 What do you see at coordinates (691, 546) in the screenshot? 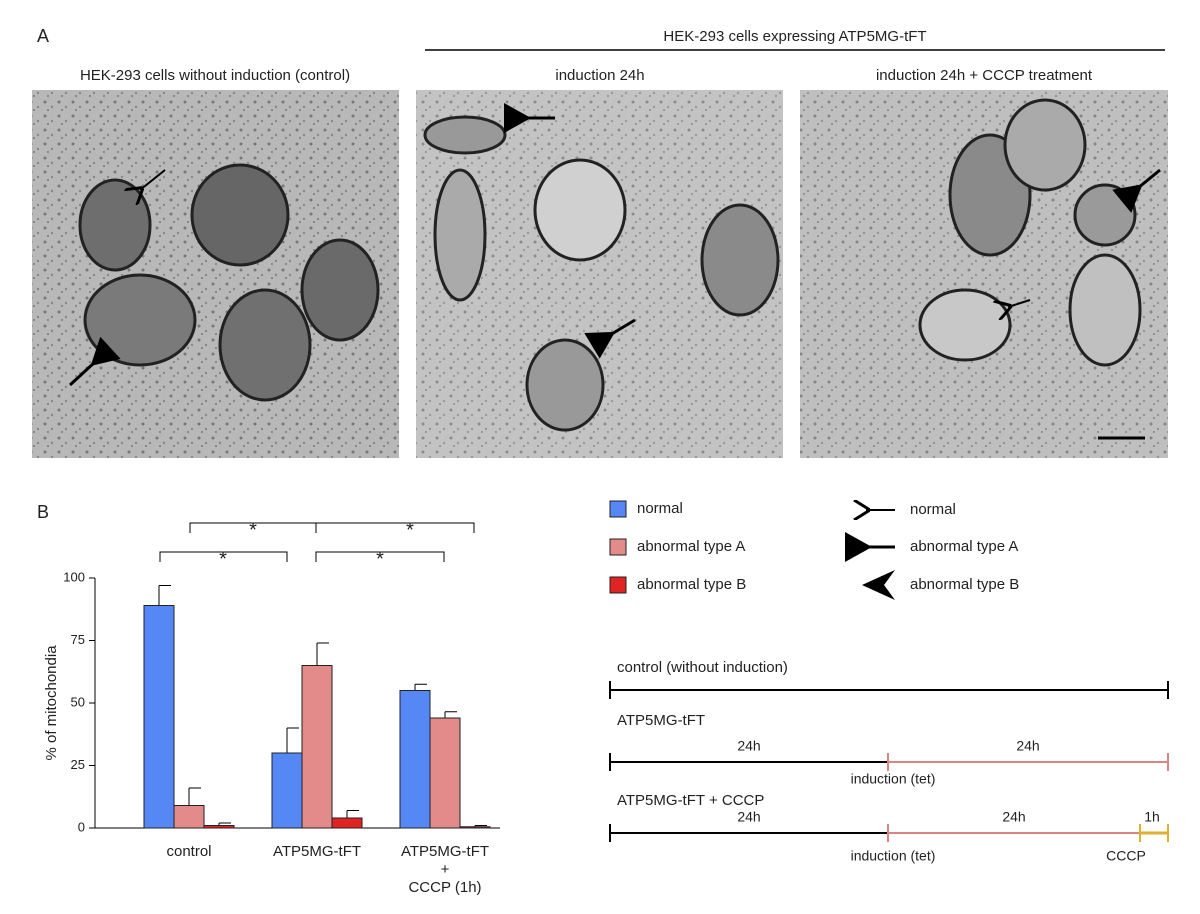
I see `legend-label: abnormal type A` at bounding box center [691, 546].